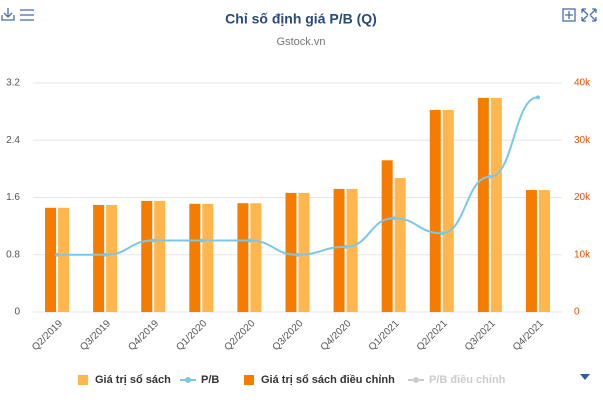 The width and height of the screenshot is (603, 414). What do you see at coordinates (13, 254) in the screenshot?
I see `y-tick-label: 0.8` at bounding box center [13, 254].